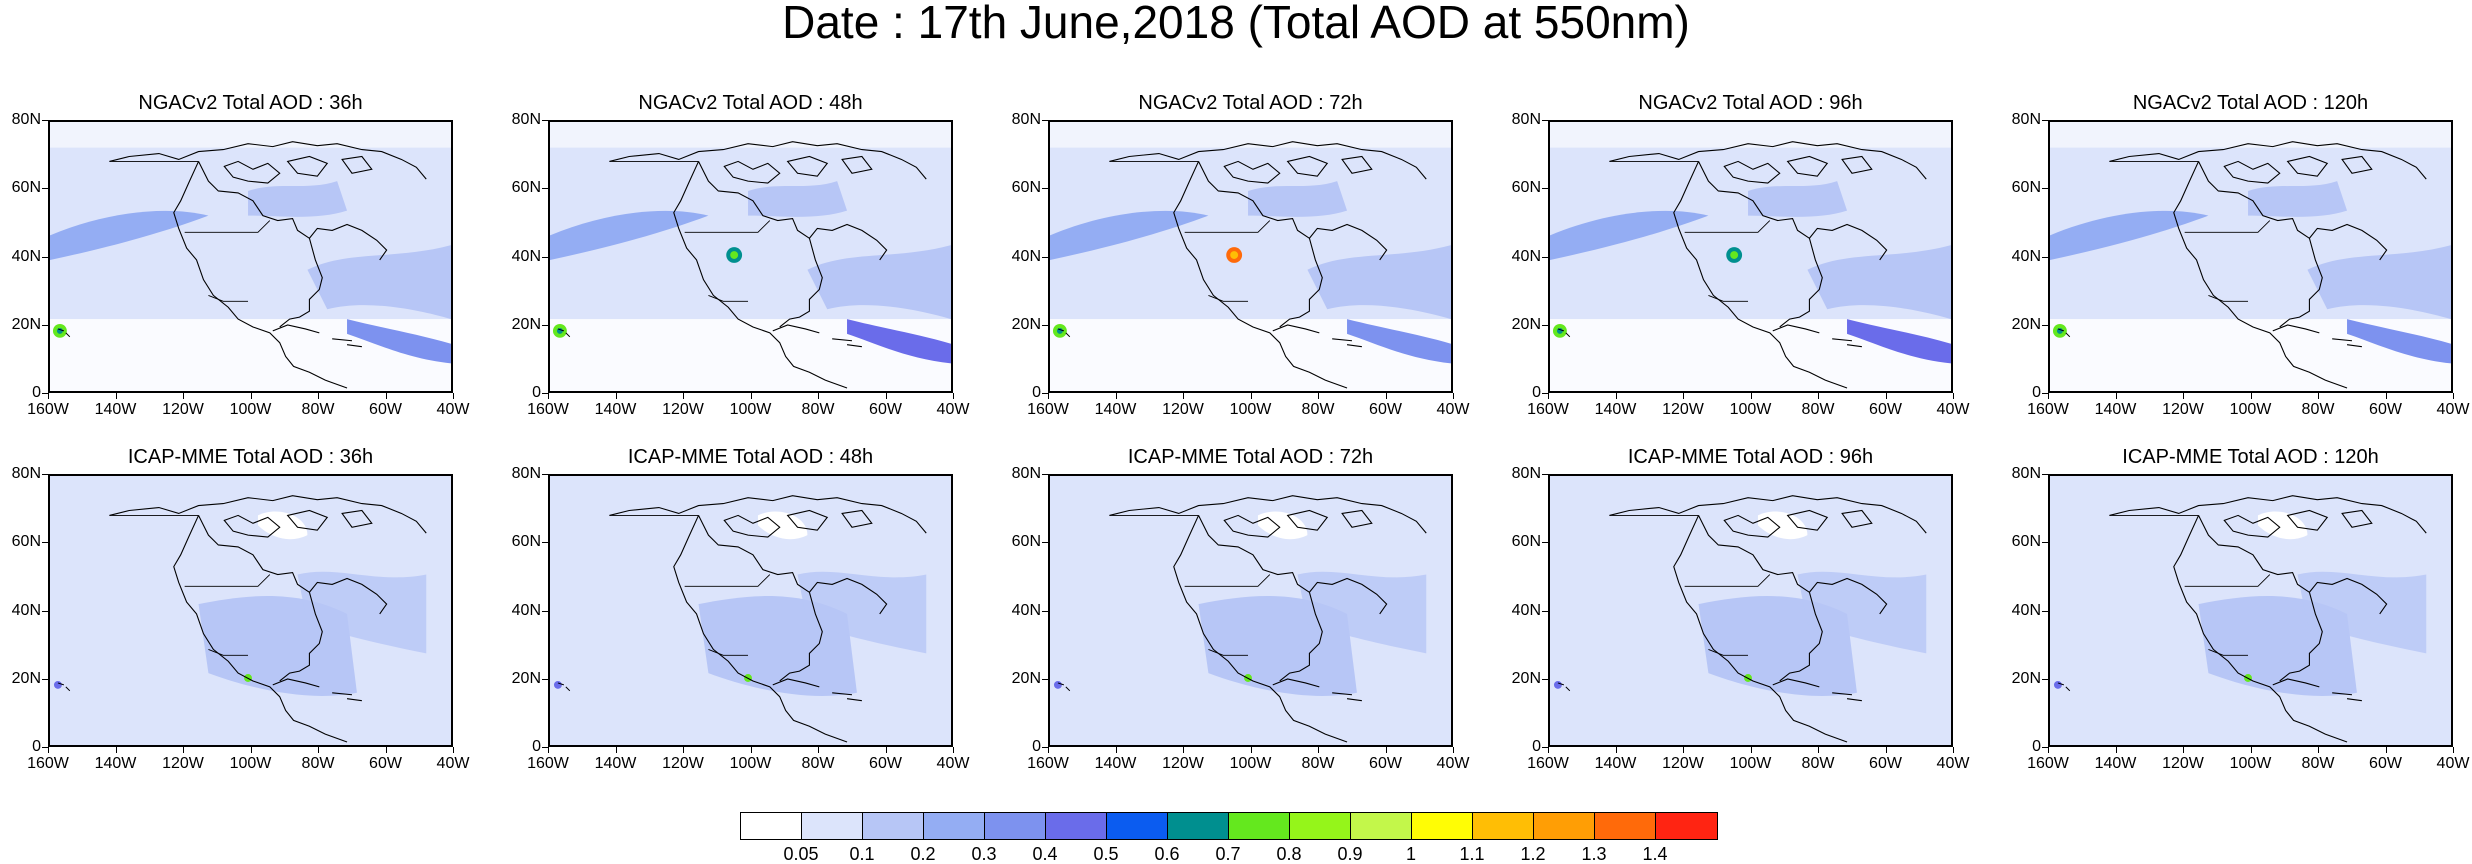 The width and height of the screenshot is (2472, 864). What do you see at coordinates (1594, 854) in the screenshot?
I see `colorbar-tick-label: 1.3` at bounding box center [1594, 854].